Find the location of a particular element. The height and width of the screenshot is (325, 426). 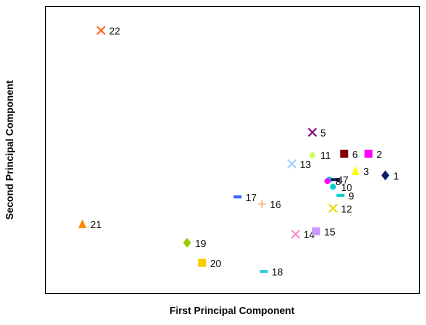

x-axis-title: First Principal Component is located at coordinates (232, 311).